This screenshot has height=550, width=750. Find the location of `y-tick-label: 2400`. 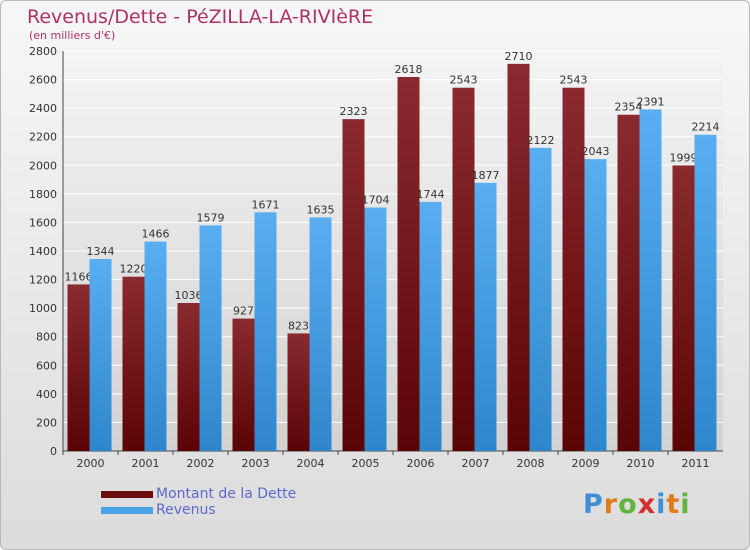

y-tick-label: 2400 is located at coordinates (43, 108).